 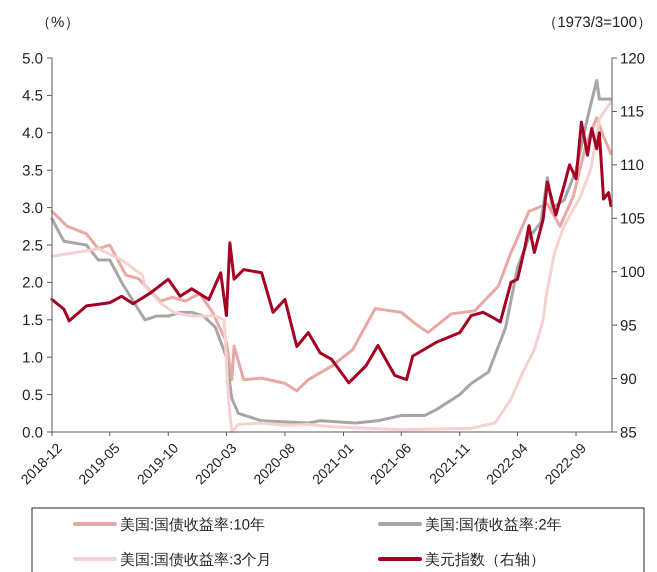 I want to click on y2-tick-label: 85, so click(x=628, y=433).